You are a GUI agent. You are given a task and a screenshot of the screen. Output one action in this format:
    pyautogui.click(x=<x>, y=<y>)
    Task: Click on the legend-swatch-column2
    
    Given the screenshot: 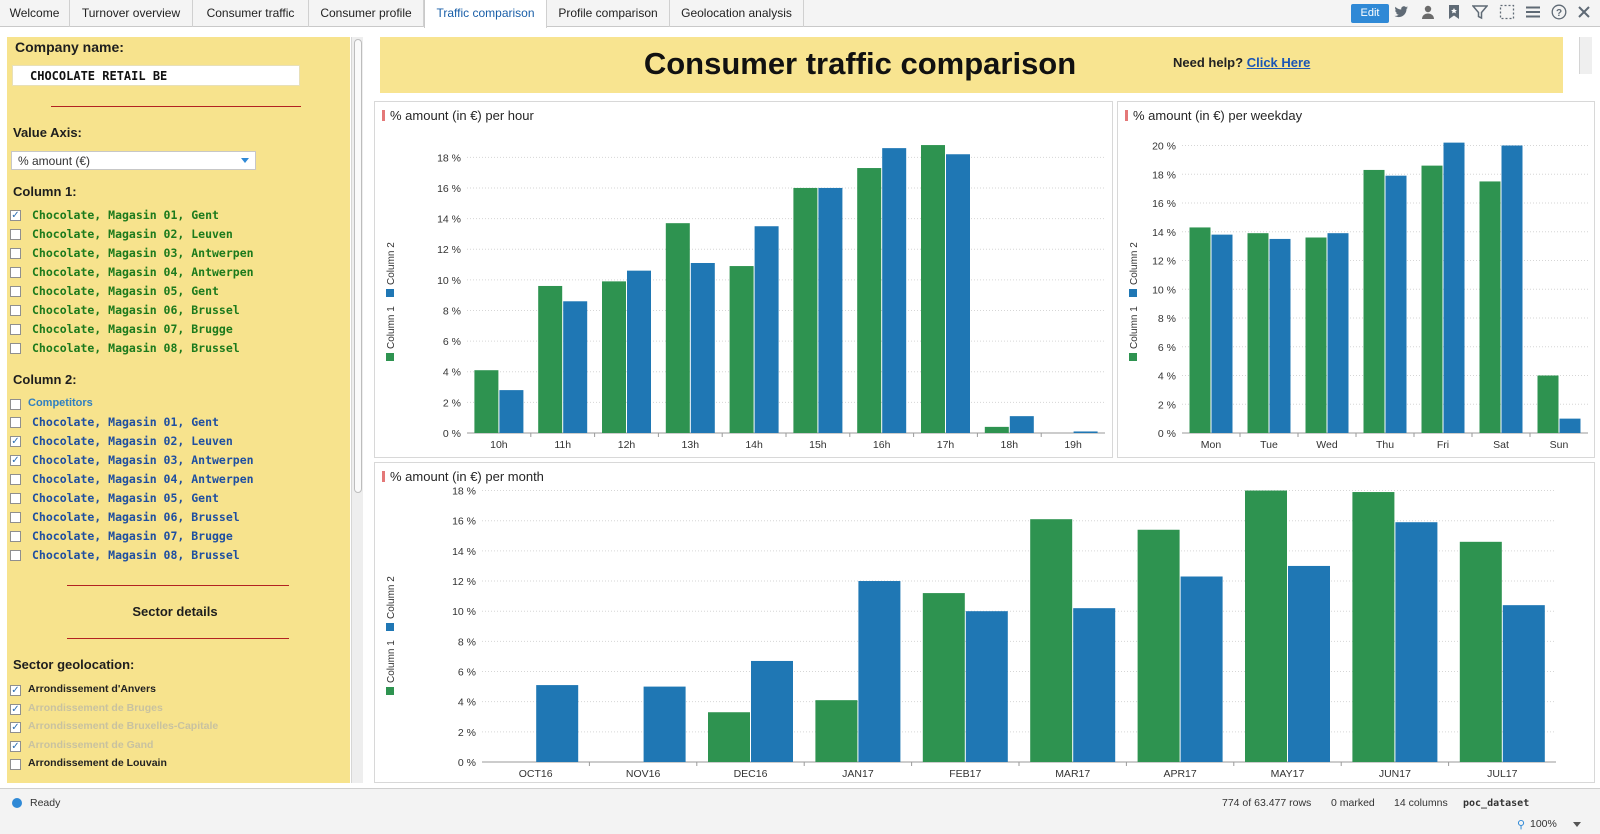 What is the action you would take?
    pyautogui.click(x=1133, y=293)
    